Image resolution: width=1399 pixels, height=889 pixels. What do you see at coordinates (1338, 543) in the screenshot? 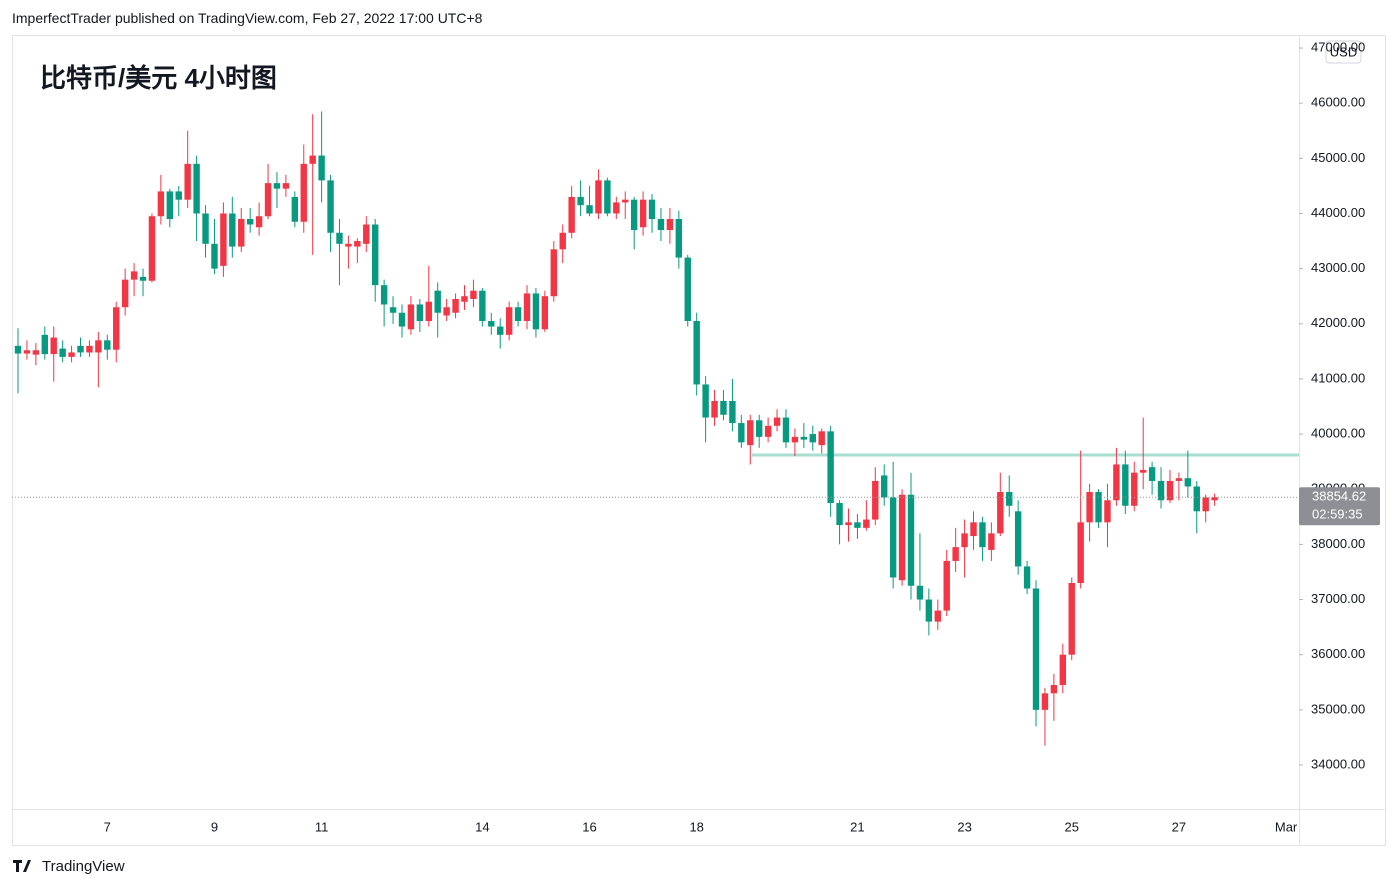
I see `y-tick-label: 38000.00` at bounding box center [1338, 543].